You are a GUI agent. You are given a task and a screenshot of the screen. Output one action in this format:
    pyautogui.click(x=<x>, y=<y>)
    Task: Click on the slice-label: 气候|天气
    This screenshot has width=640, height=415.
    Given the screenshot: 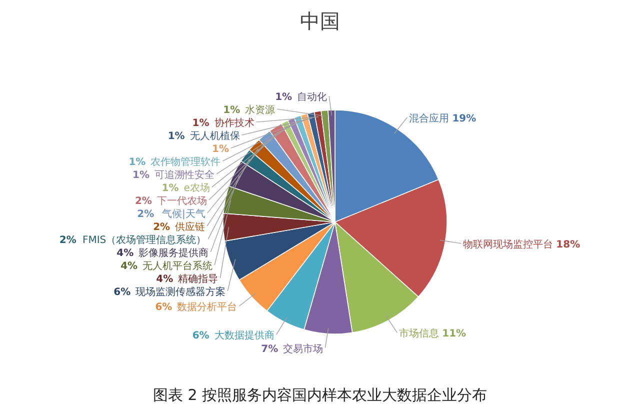 What is the action you would take?
    pyautogui.click(x=184, y=214)
    